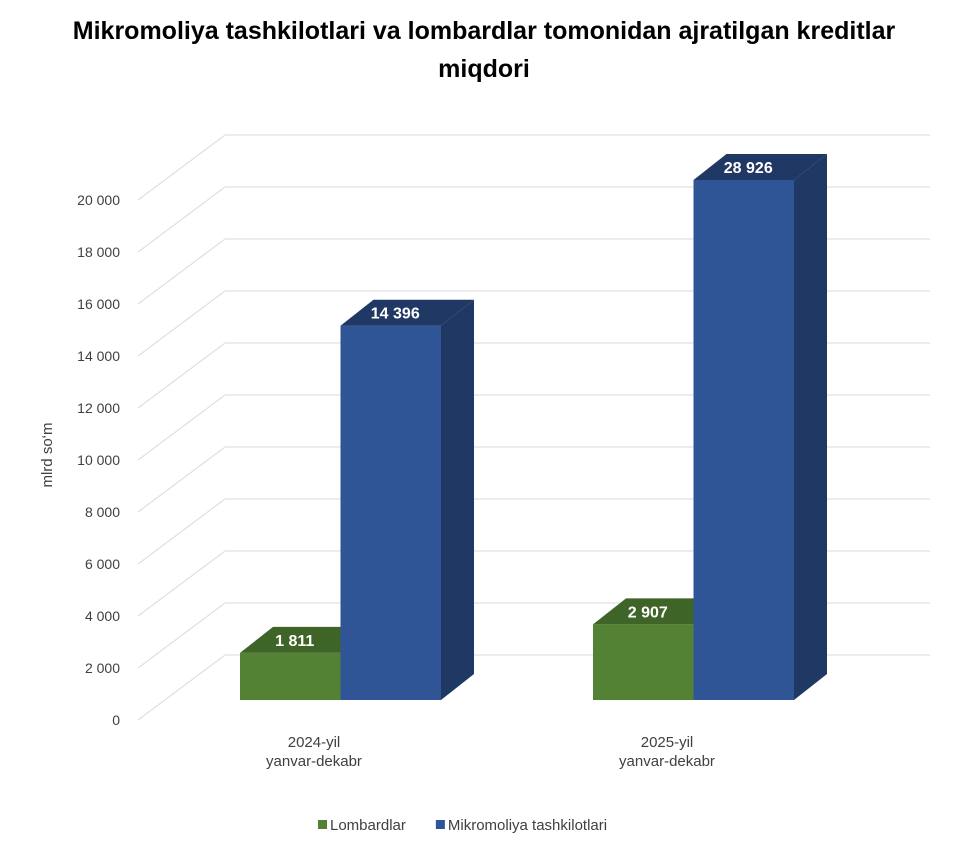 Image resolution: width=968 pixels, height=848 pixels. What do you see at coordinates (98, 200) in the screenshot?
I see `y-tick-label: 20 000` at bounding box center [98, 200].